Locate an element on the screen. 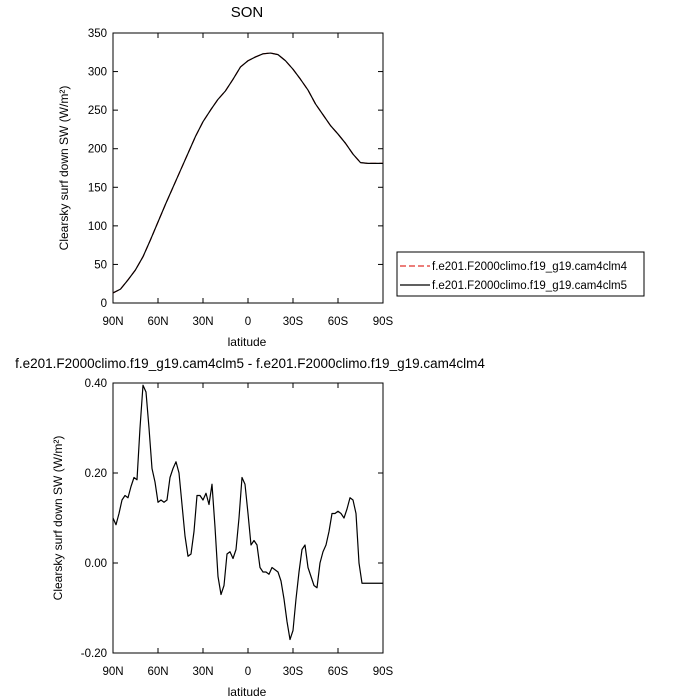 The width and height of the screenshot is (700, 700). top-y-tick-label: 250 is located at coordinates (97, 111).